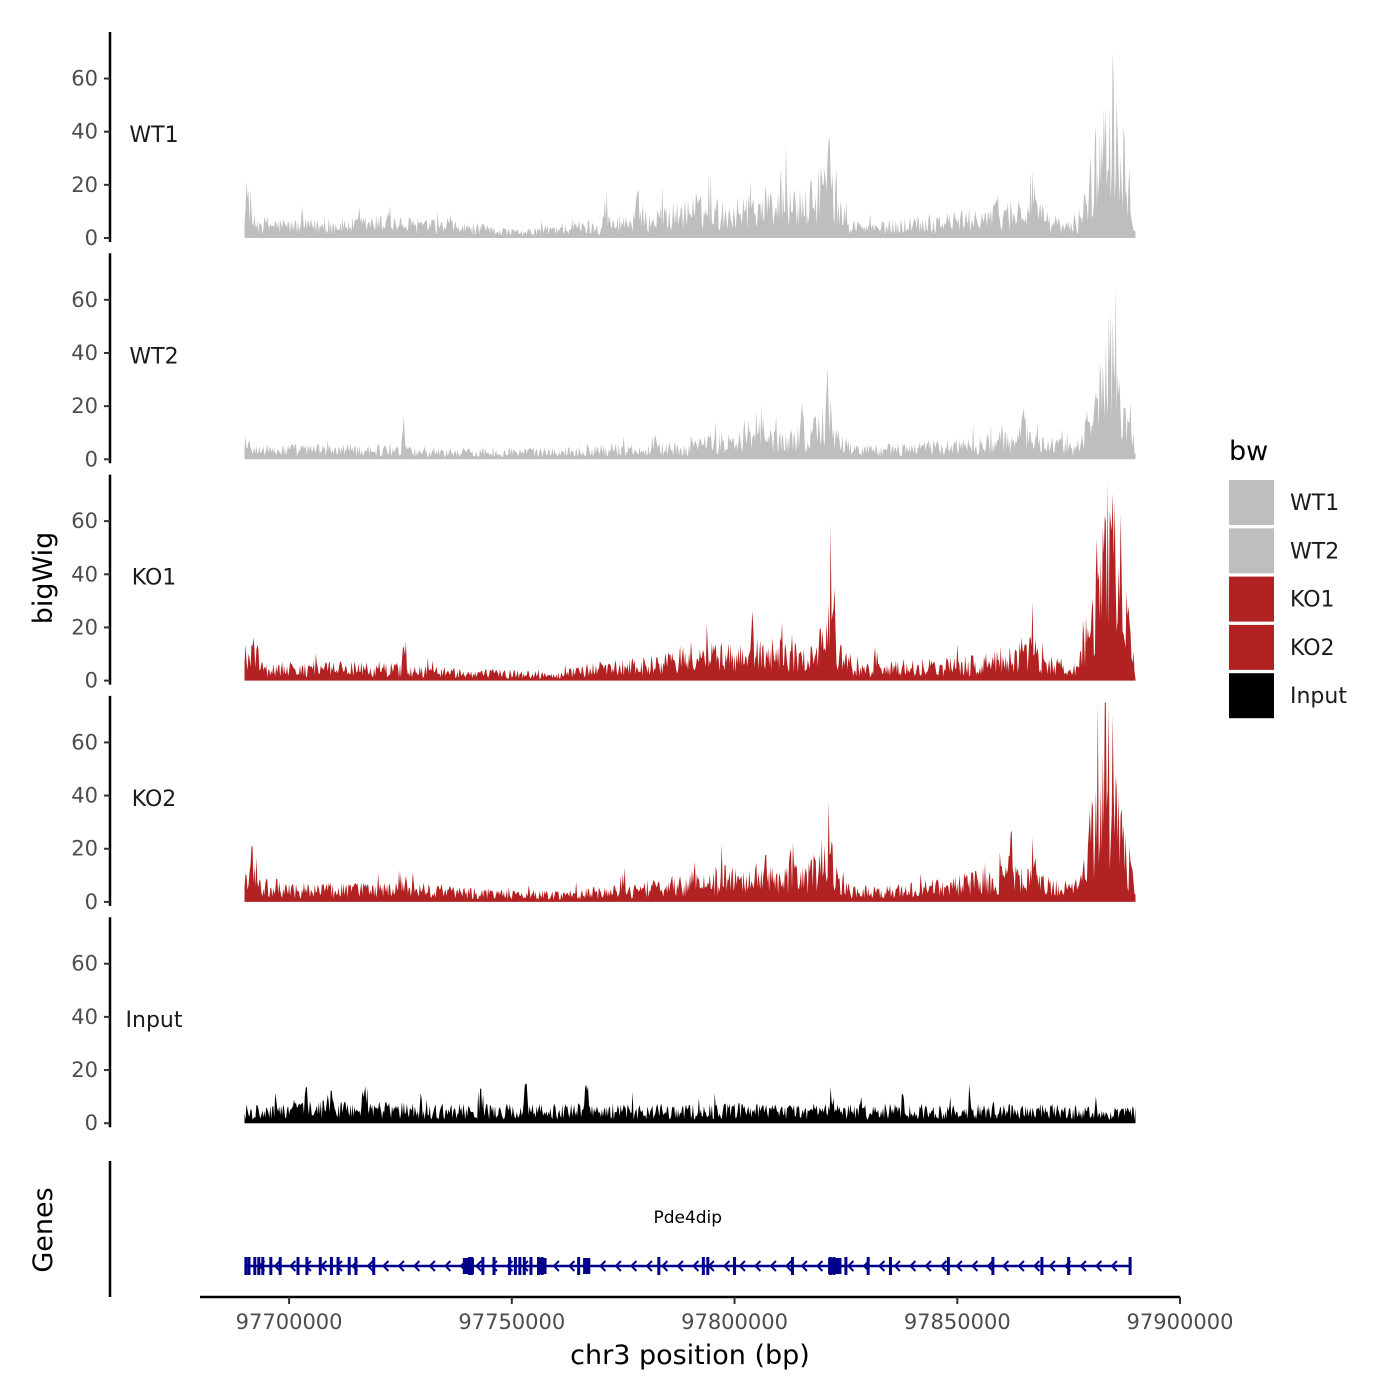 The height and width of the screenshot is (1400, 1400). What do you see at coordinates (1312, 648) in the screenshot?
I see `legend-label-ko2: KO2` at bounding box center [1312, 648].